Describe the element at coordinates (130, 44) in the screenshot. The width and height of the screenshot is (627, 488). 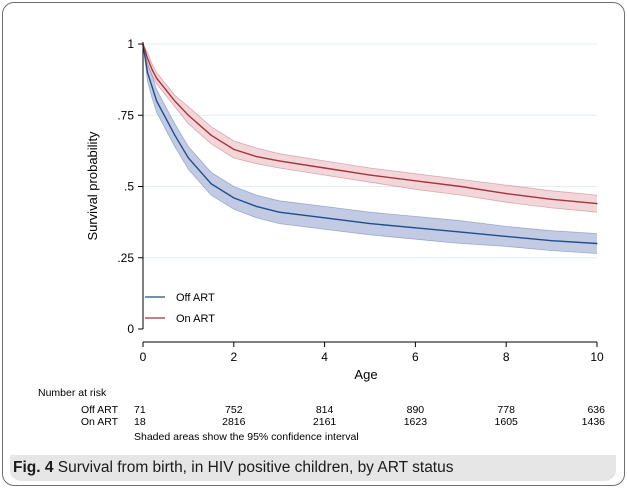
I see `y-tick-label-4: 1` at that location.